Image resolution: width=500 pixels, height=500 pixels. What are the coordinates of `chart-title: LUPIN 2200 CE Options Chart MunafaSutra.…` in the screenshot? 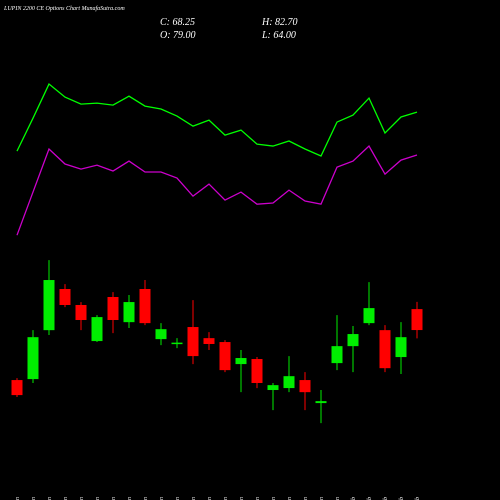 It's located at (64, 8).